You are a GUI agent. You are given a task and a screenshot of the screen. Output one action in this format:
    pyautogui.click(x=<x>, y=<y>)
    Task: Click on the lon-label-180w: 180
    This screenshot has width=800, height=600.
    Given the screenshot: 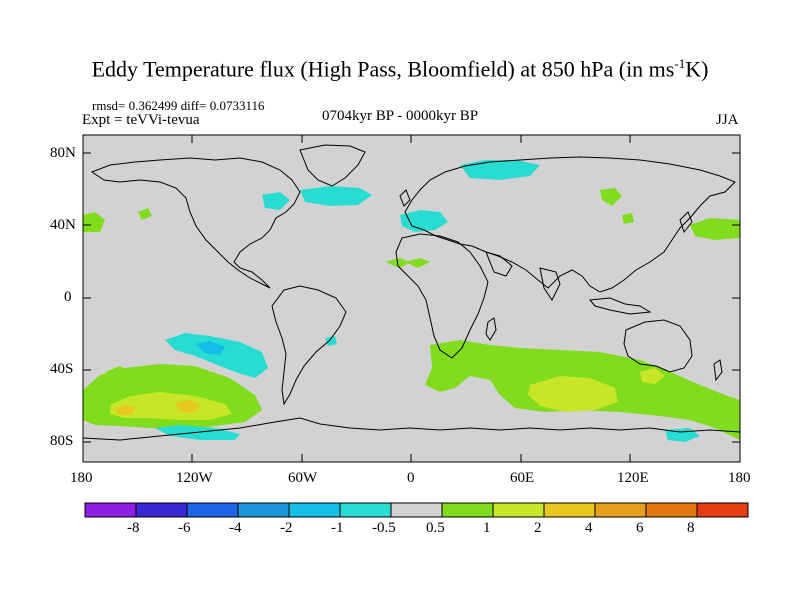 What is the action you would take?
    pyautogui.click(x=81, y=478)
    